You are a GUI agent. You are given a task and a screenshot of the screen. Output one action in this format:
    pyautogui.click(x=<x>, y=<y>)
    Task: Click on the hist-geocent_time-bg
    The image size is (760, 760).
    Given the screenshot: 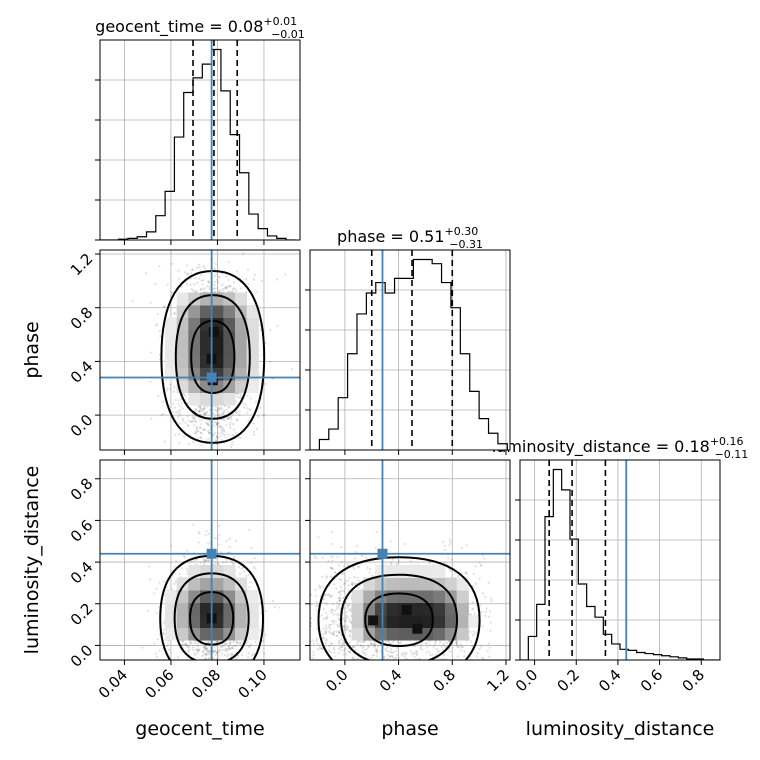 What is the action you would take?
    pyautogui.click(x=200, y=140)
    